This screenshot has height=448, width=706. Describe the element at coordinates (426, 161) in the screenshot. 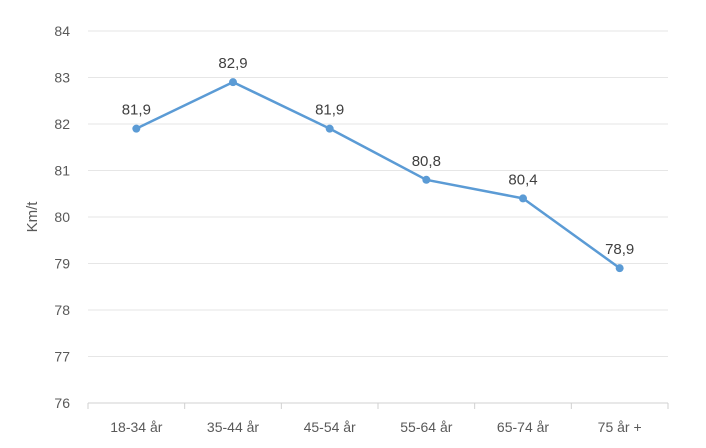

I see `data-label: 80,8` at that location.